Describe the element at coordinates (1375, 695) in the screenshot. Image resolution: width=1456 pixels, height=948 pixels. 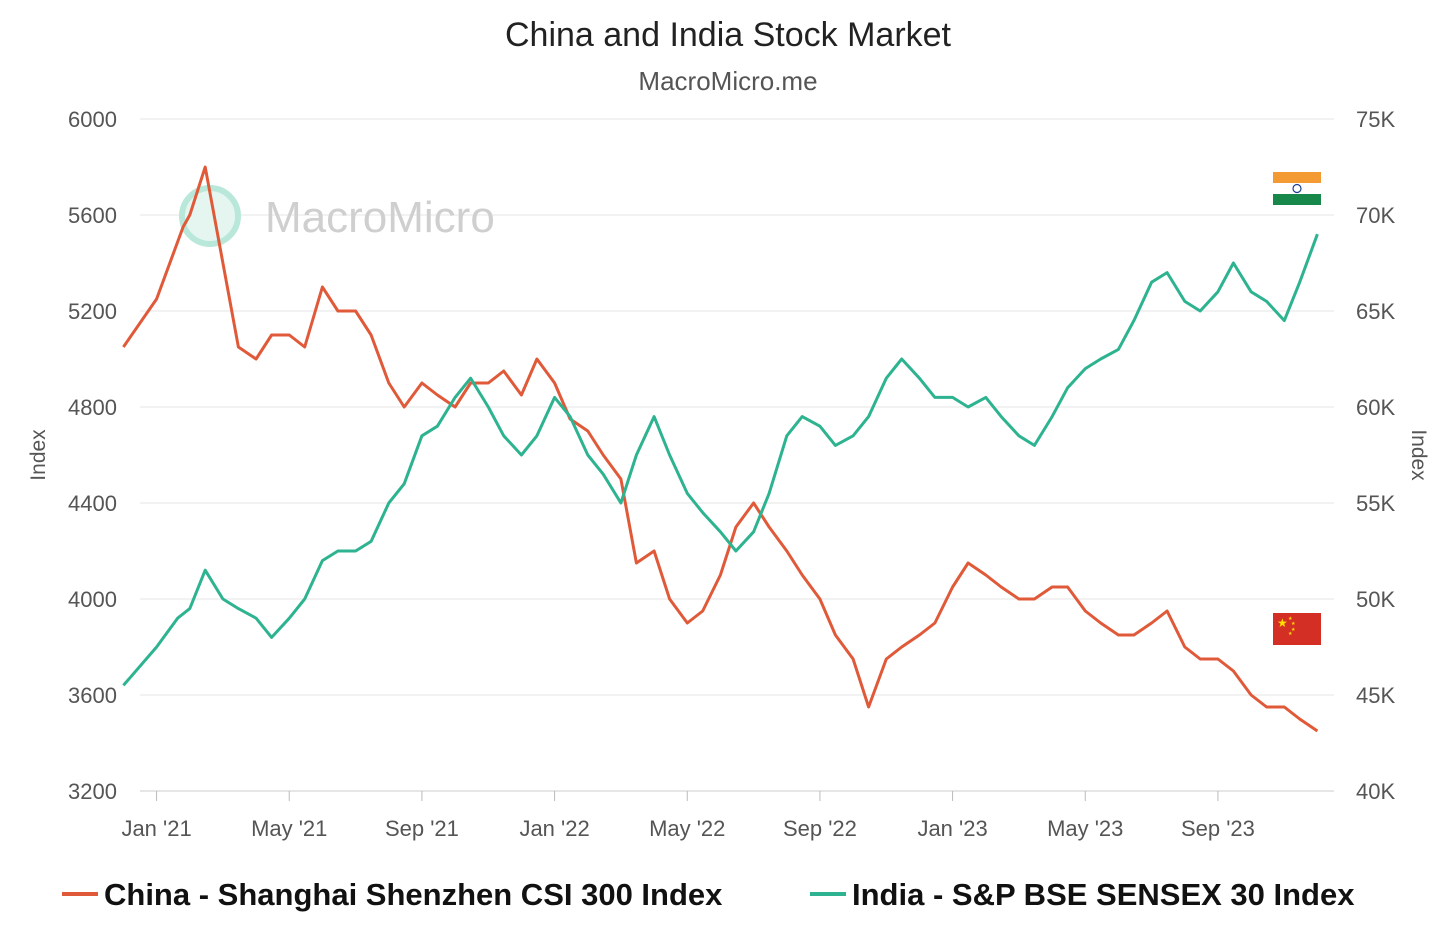
I see `y-right-tick-label: 45K` at that location.